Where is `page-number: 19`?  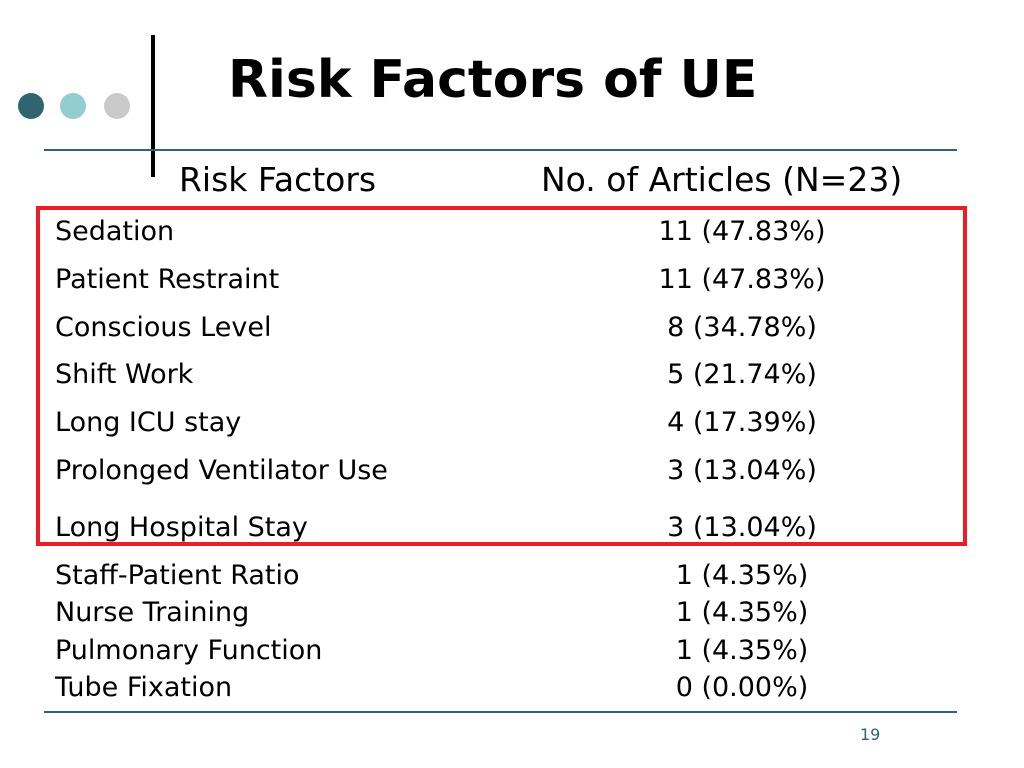
page-number: 19 is located at coordinates (870, 734).